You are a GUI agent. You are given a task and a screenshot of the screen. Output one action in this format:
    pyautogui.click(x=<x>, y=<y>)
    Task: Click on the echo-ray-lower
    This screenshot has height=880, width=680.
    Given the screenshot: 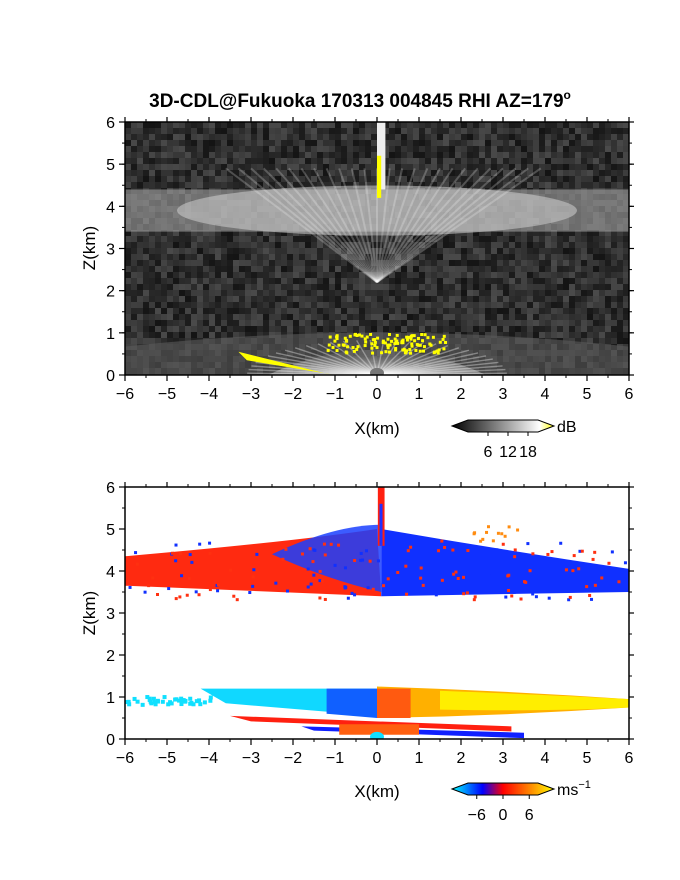 What is the action you would take?
    pyautogui.click(x=319, y=366)
    